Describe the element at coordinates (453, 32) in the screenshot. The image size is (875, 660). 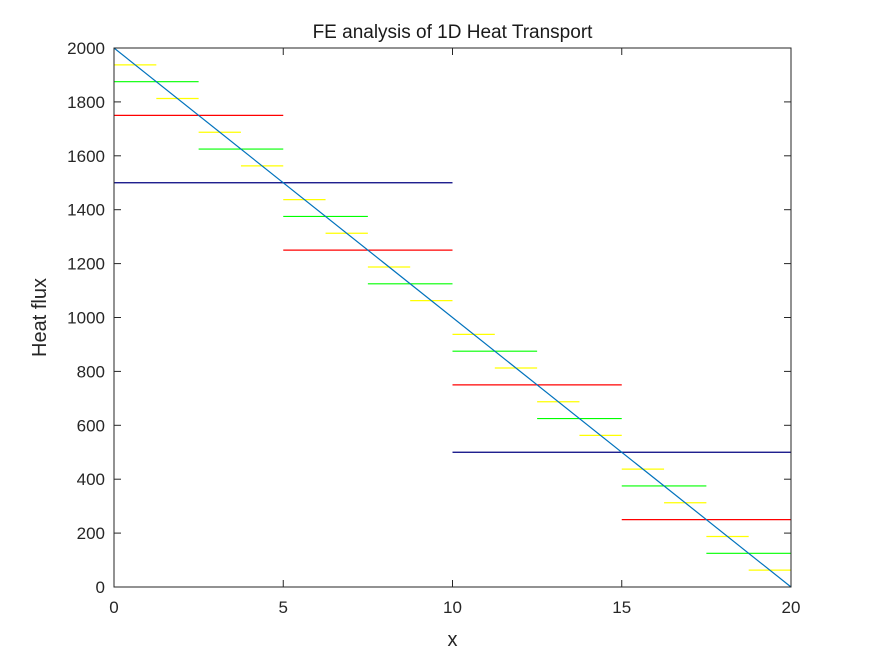
I see `chart-title: FE analysis of 1D Heat Transport` at that location.